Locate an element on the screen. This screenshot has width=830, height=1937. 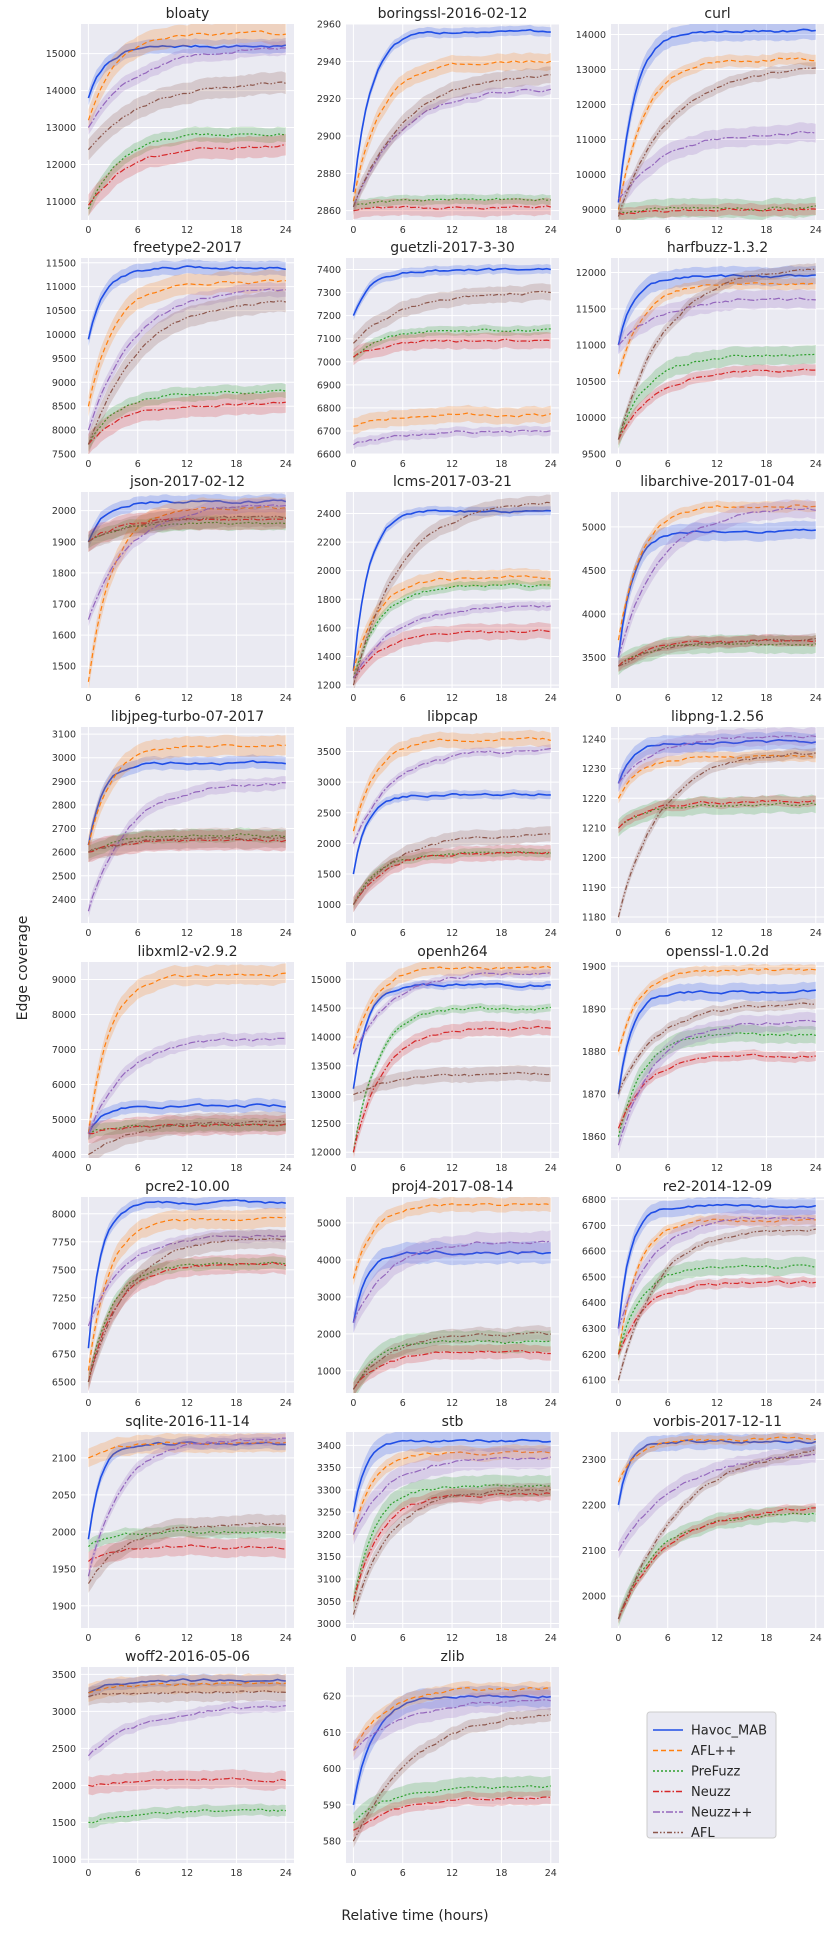
y-tick-label: 2920 is located at coordinates (329, 99).